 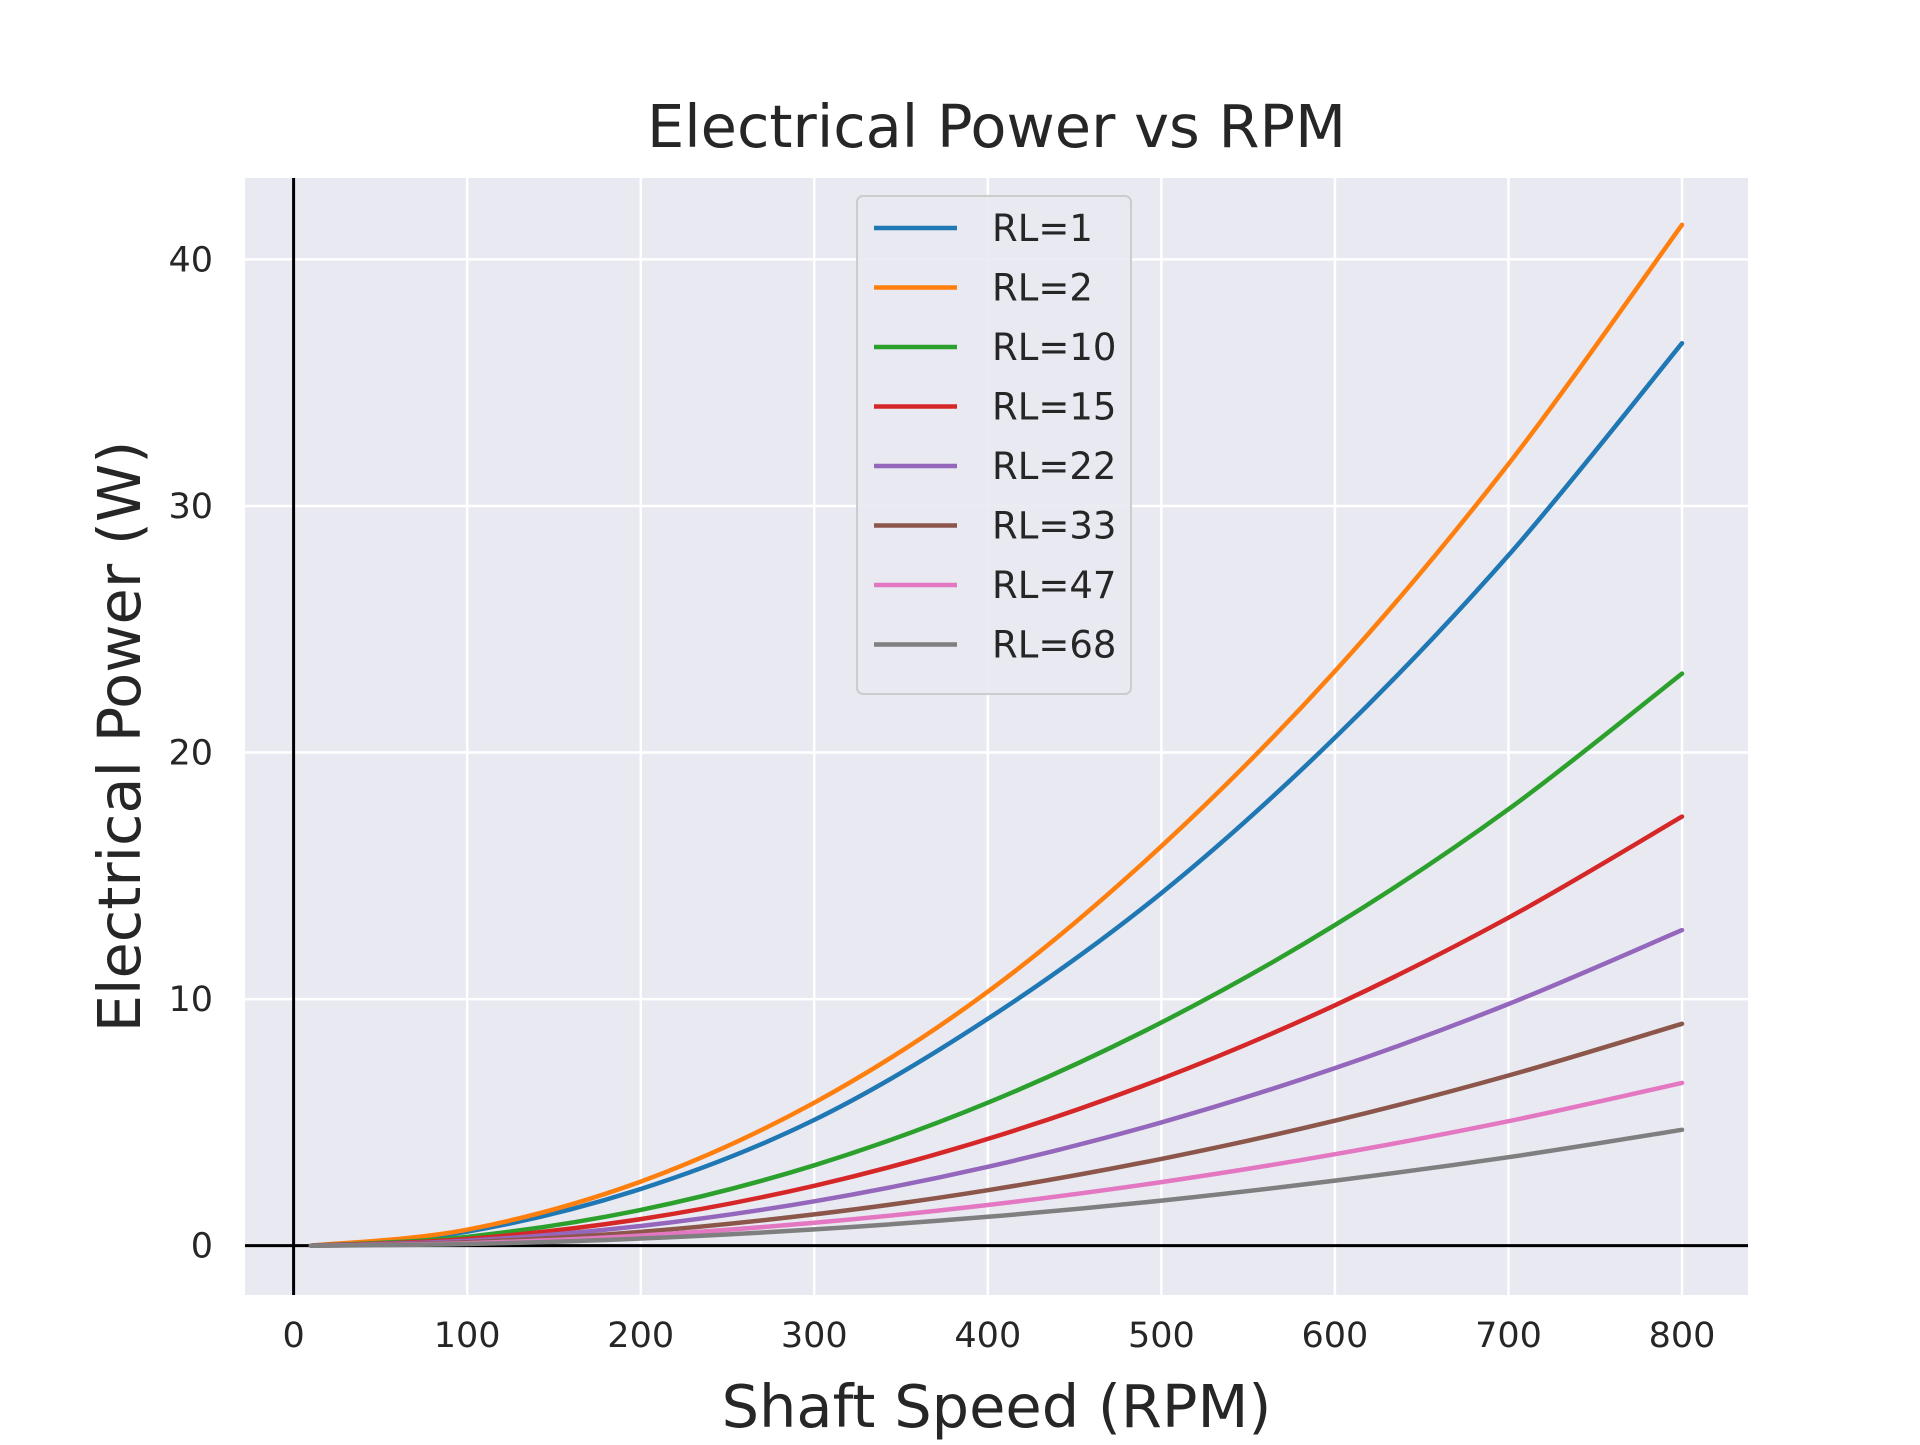 What do you see at coordinates (1054, 407) in the screenshot?
I see `legend-label: RL=15` at bounding box center [1054, 407].